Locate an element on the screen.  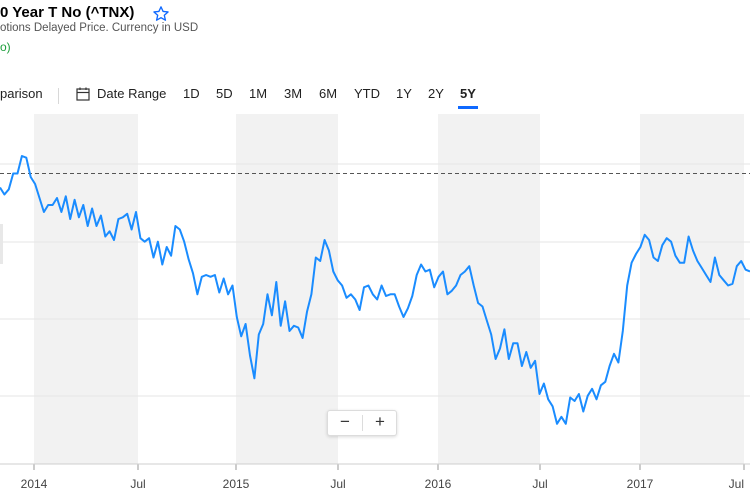
zoom-out-button: − is located at coordinates (345, 421).